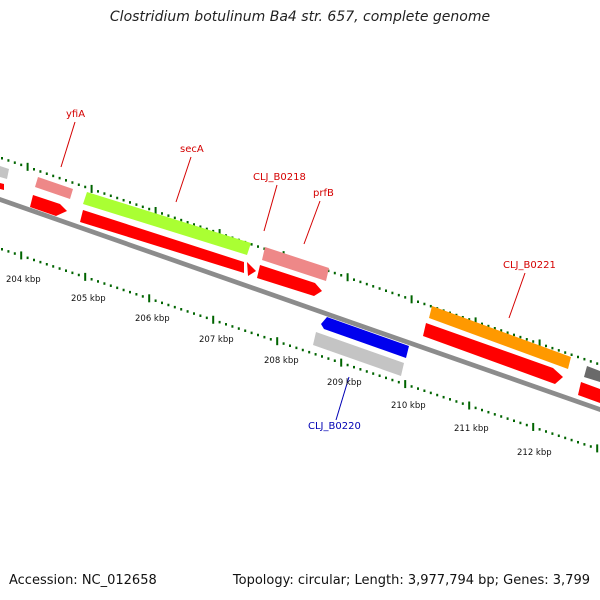 Image resolution: width=600 pixels, height=600 pixels. What do you see at coordinates (295, 264) in the screenshot?
I see `gene-prfB` at bounding box center [295, 264].